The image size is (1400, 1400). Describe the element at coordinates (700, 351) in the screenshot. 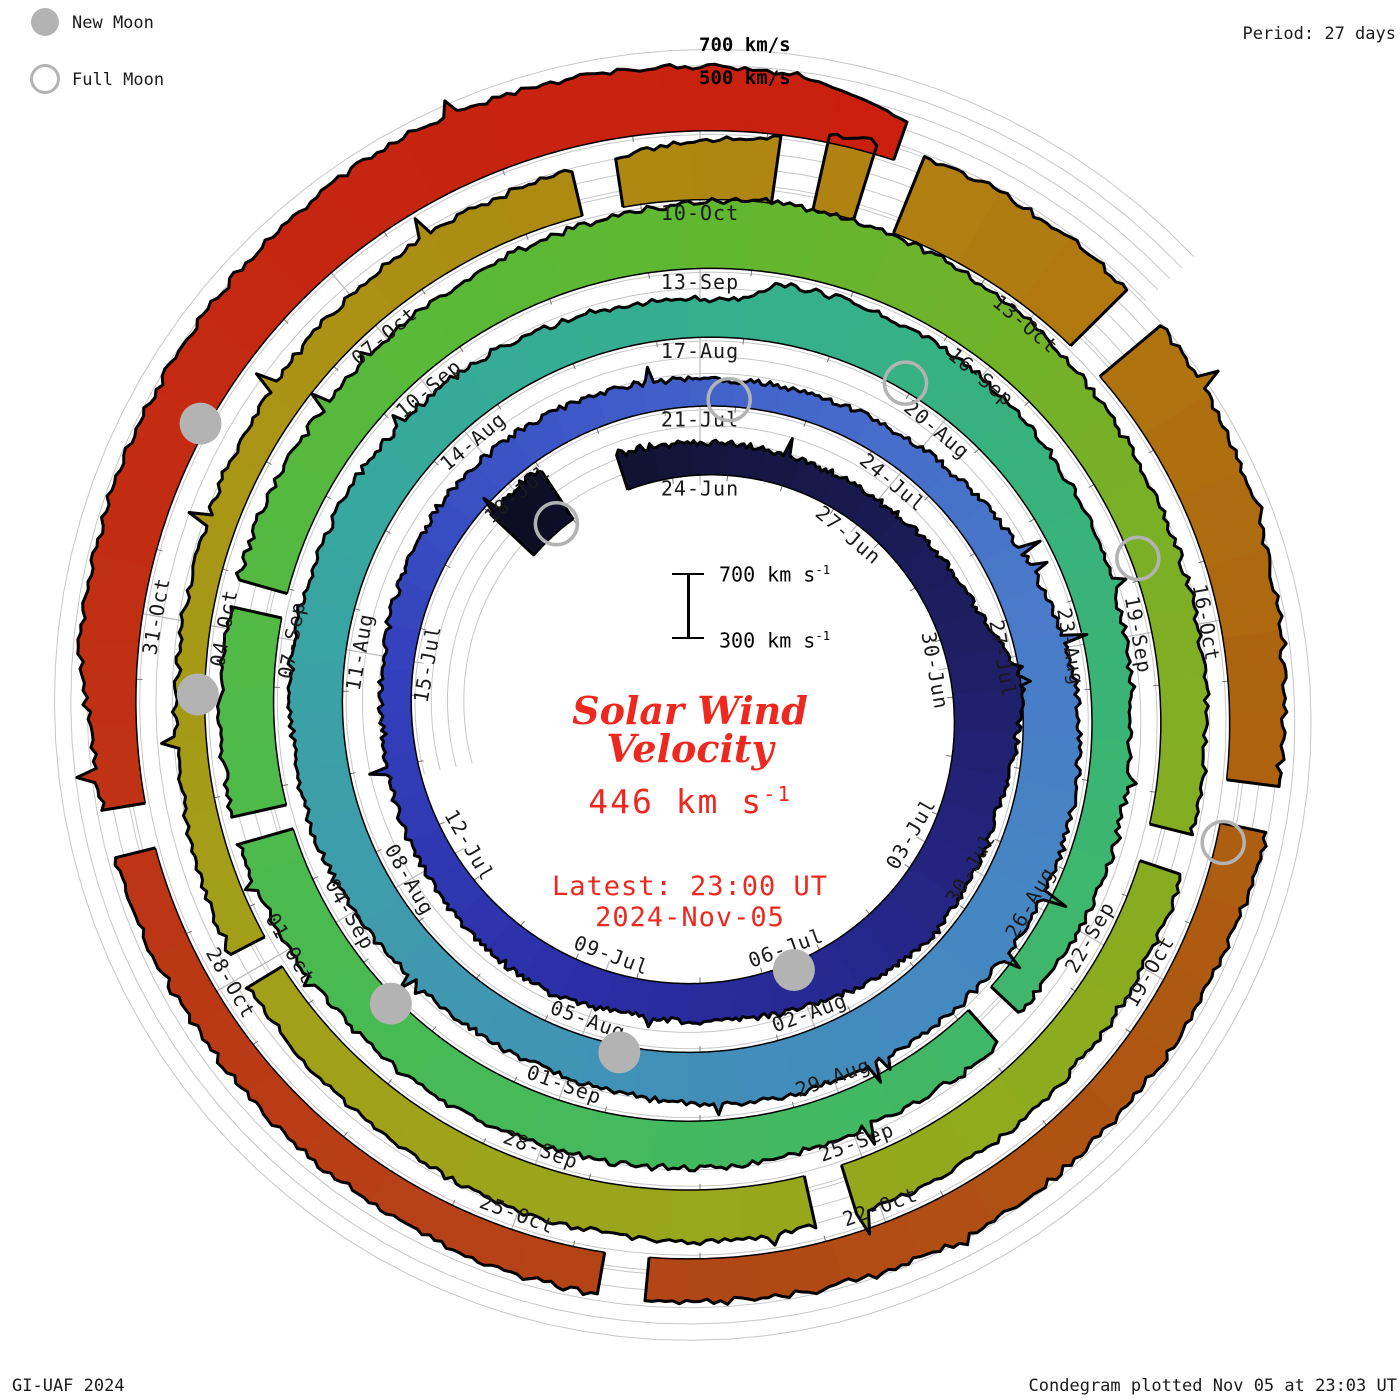

I see `date-label: 17-Aug` at that location.